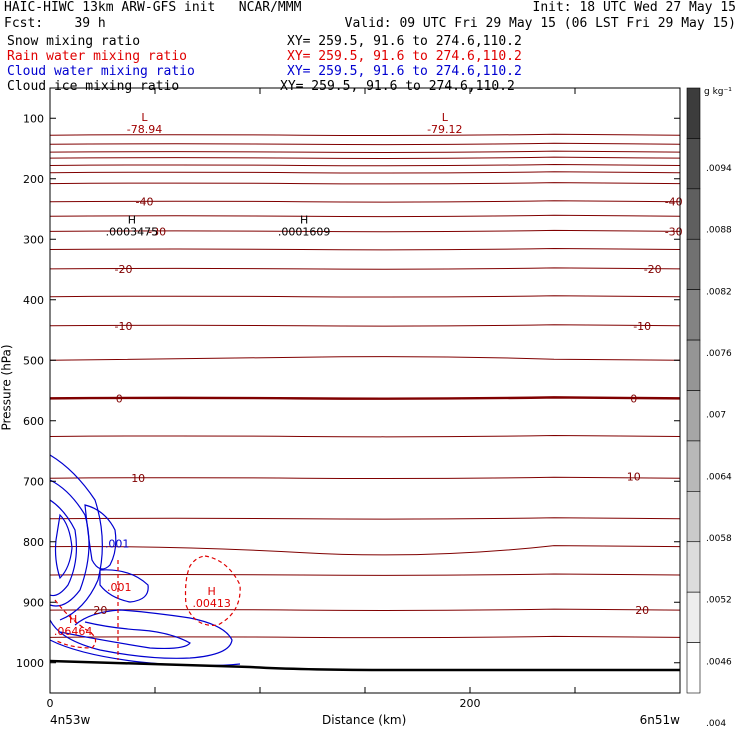 The width and height of the screenshot is (740, 740). What do you see at coordinates (70, 720) in the screenshot?
I see `left-endpoint-label: 4n53w` at bounding box center [70, 720].